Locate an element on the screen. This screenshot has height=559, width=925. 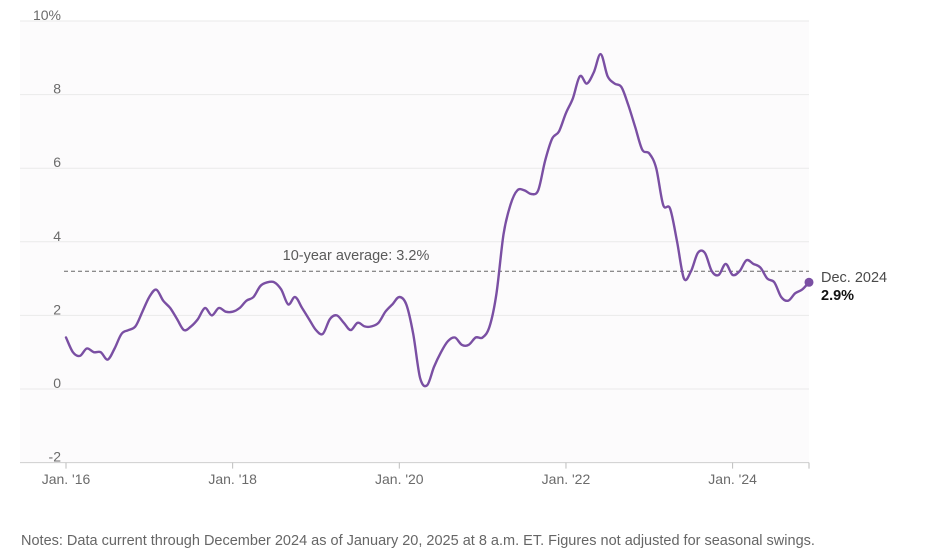
y-tick-label: 0 is located at coordinates (57, 383).